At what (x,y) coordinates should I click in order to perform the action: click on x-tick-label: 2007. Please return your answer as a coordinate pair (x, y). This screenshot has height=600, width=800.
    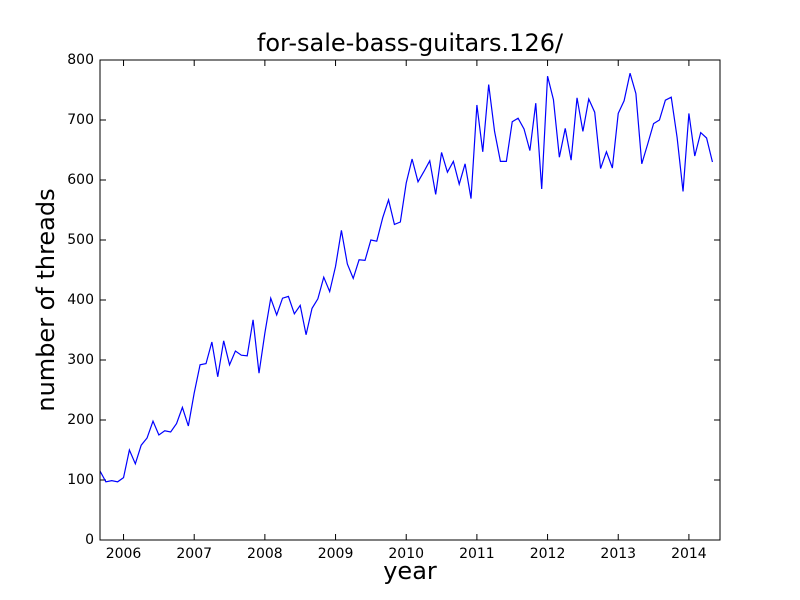
    Looking at the image, I should click on (194, 554).